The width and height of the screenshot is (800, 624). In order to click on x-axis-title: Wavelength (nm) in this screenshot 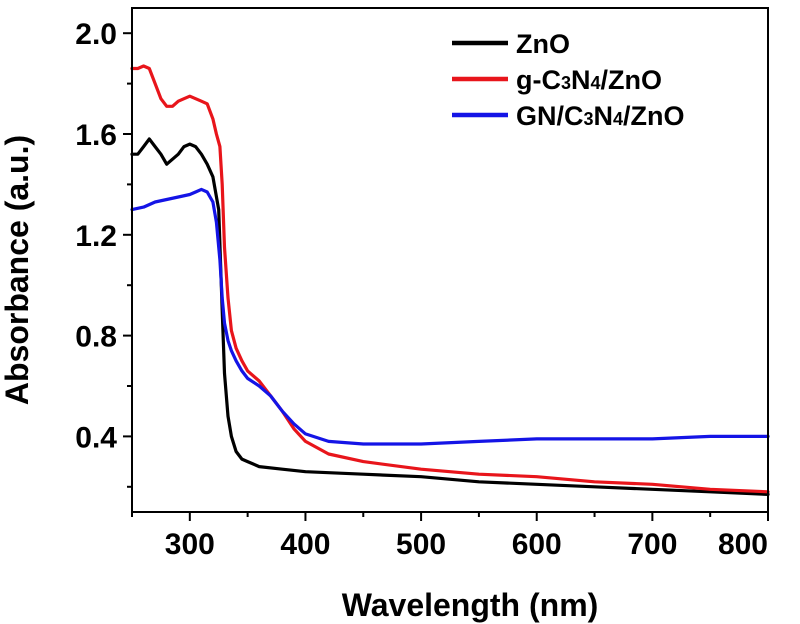, I will do `click(470, 605)`.